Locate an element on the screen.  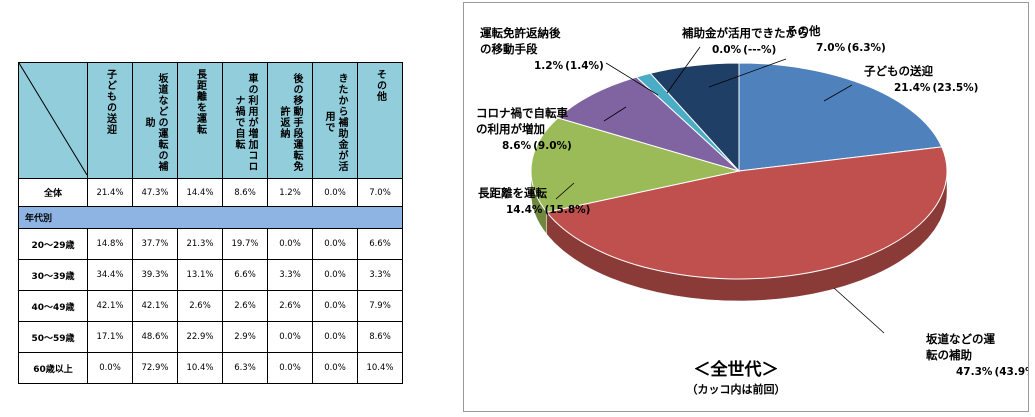
table-cell: 10.4% is located at coordinates (380, 368).